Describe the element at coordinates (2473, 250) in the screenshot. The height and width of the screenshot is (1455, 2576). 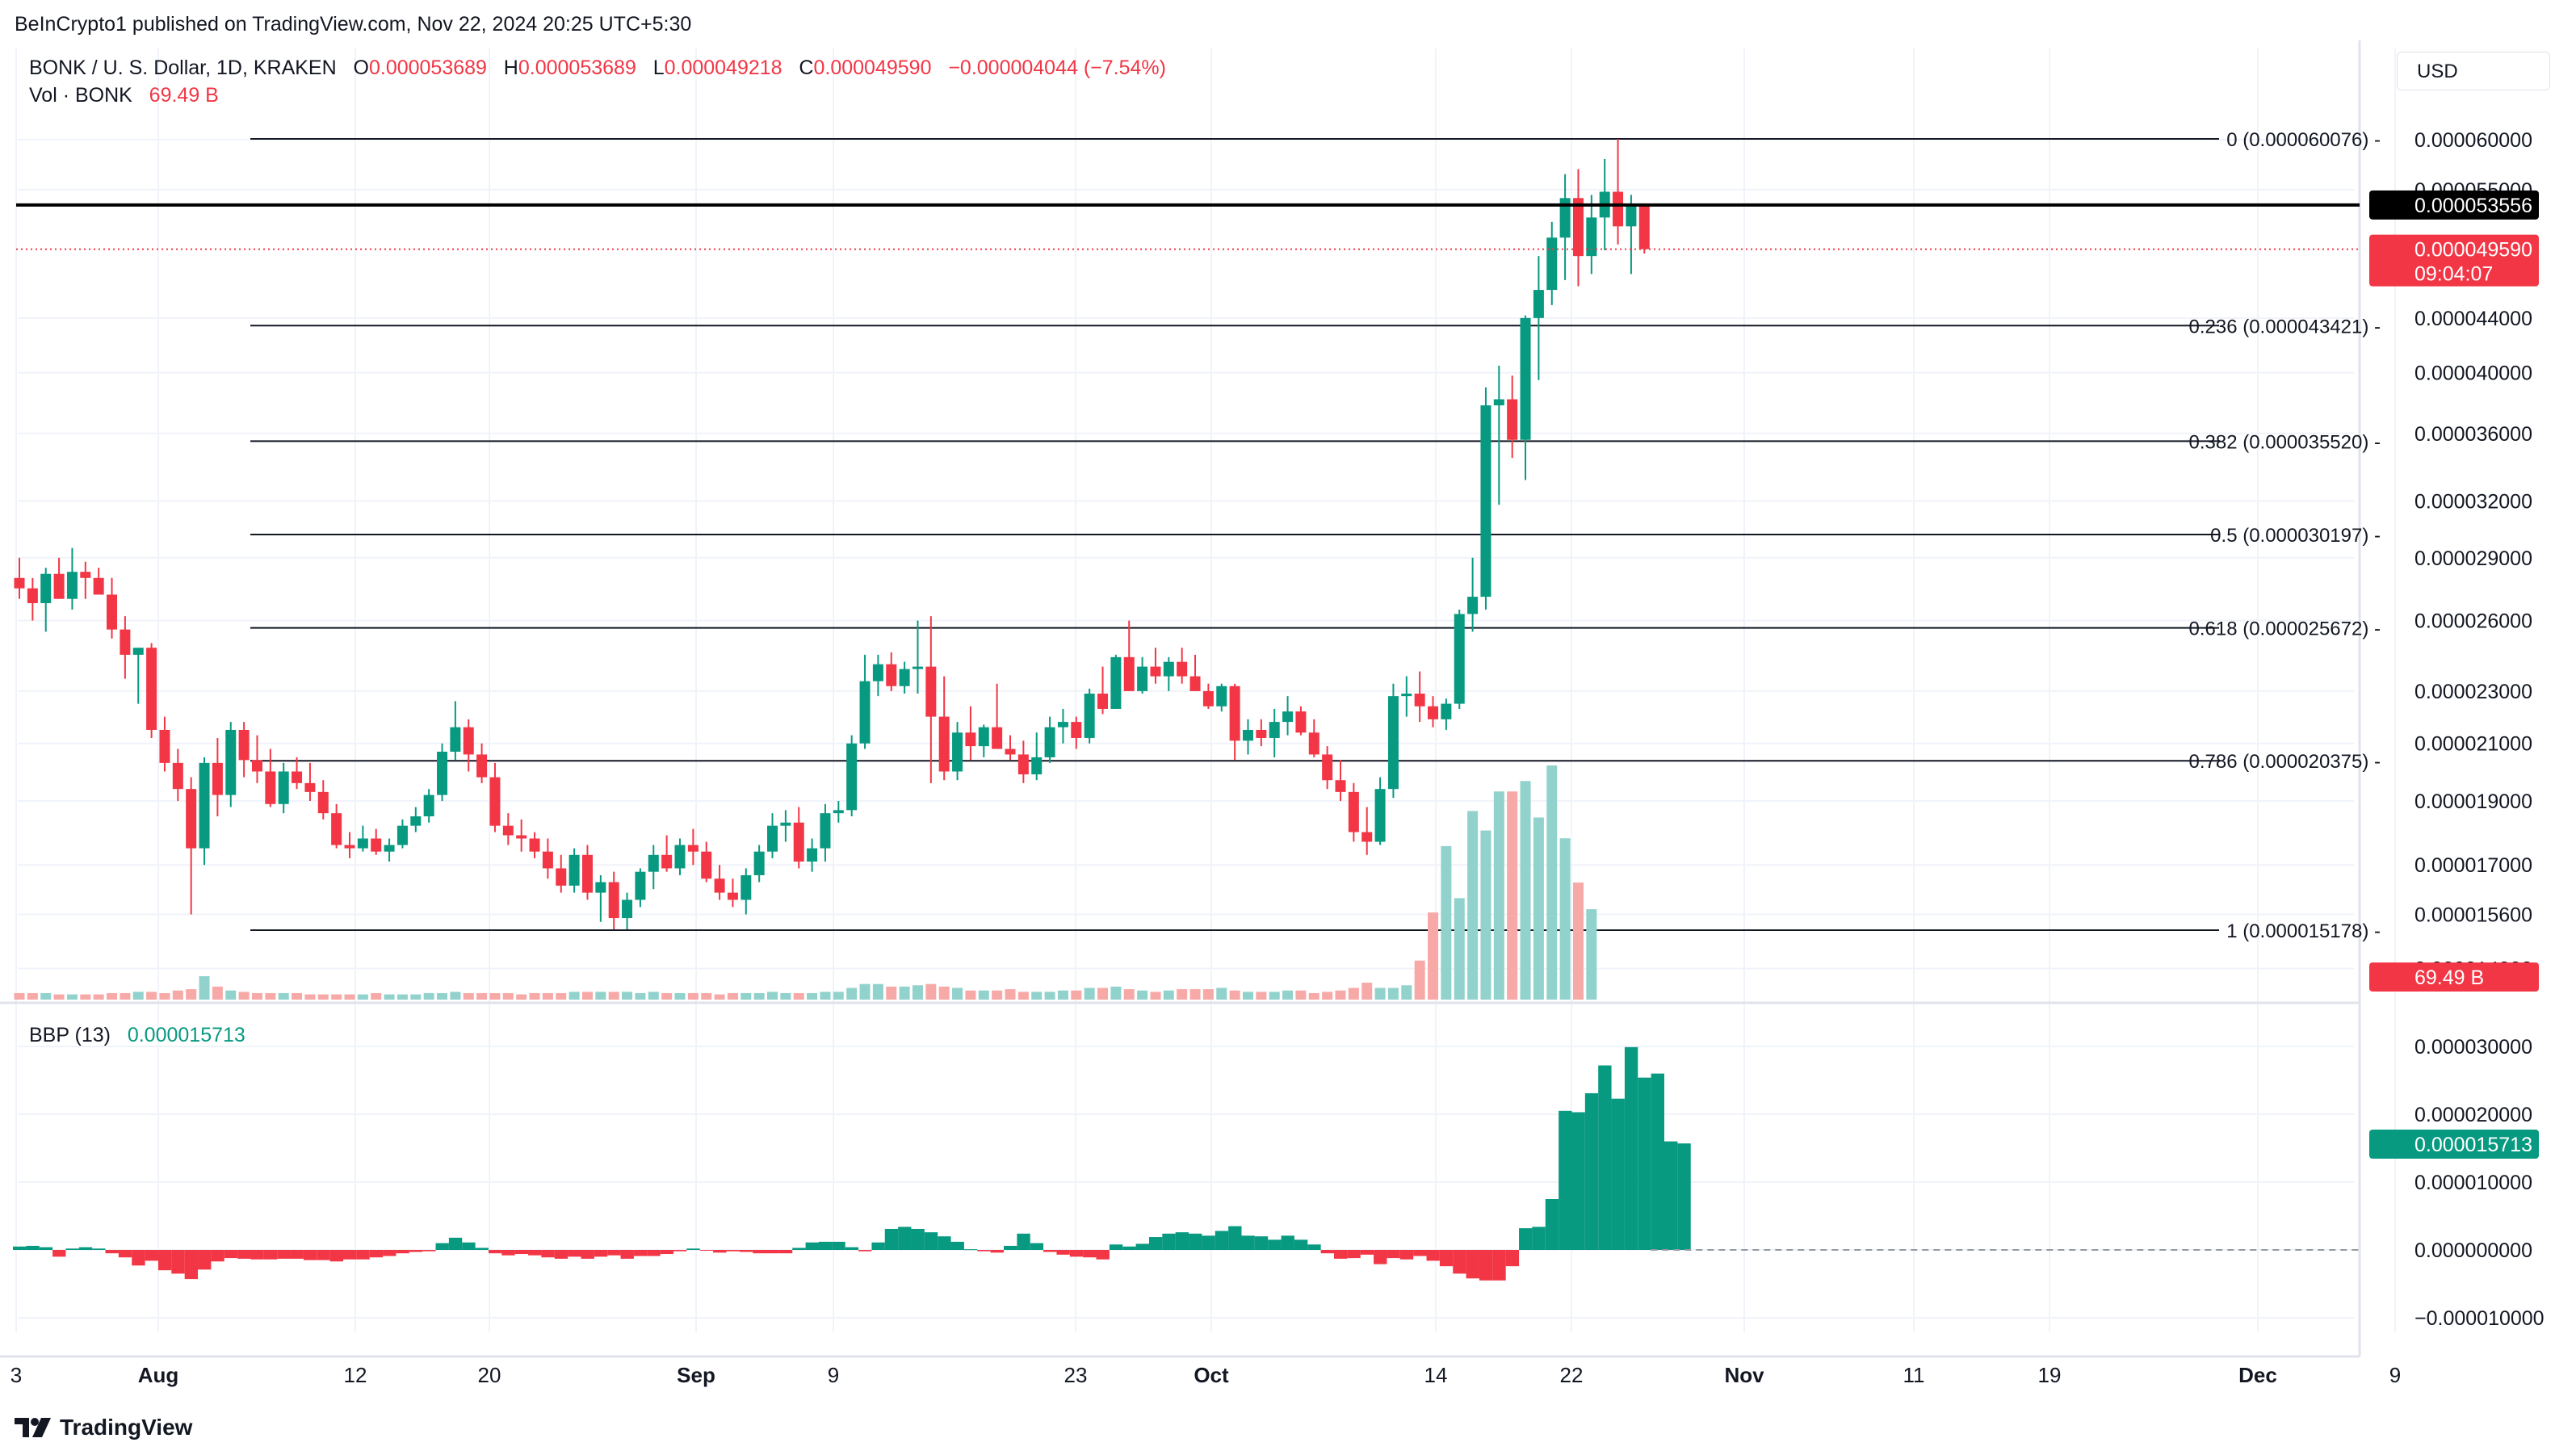
I see `last-price-tag: 0.000049590` at that location.